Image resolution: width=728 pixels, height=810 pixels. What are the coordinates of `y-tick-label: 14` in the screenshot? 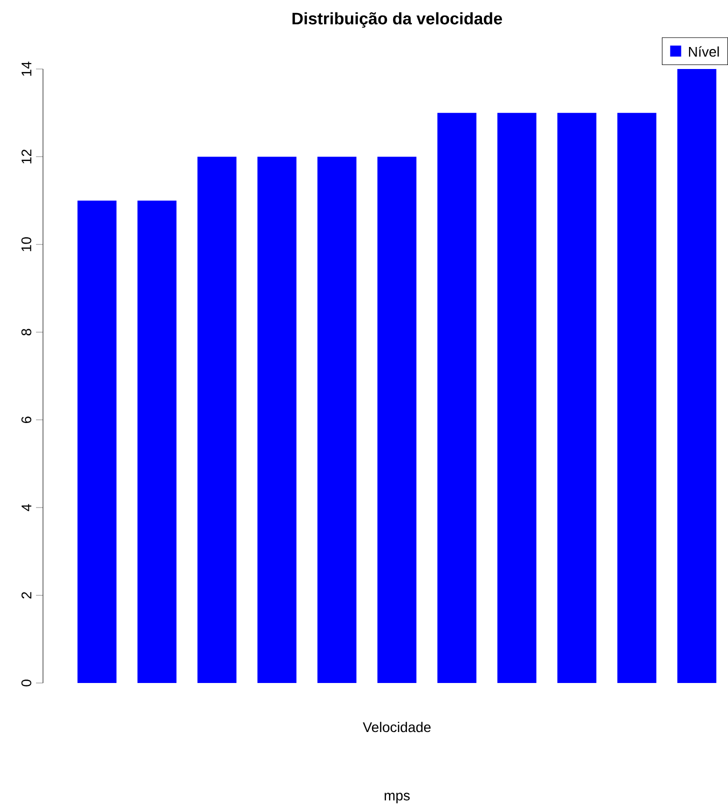 It's located at (27, 69).